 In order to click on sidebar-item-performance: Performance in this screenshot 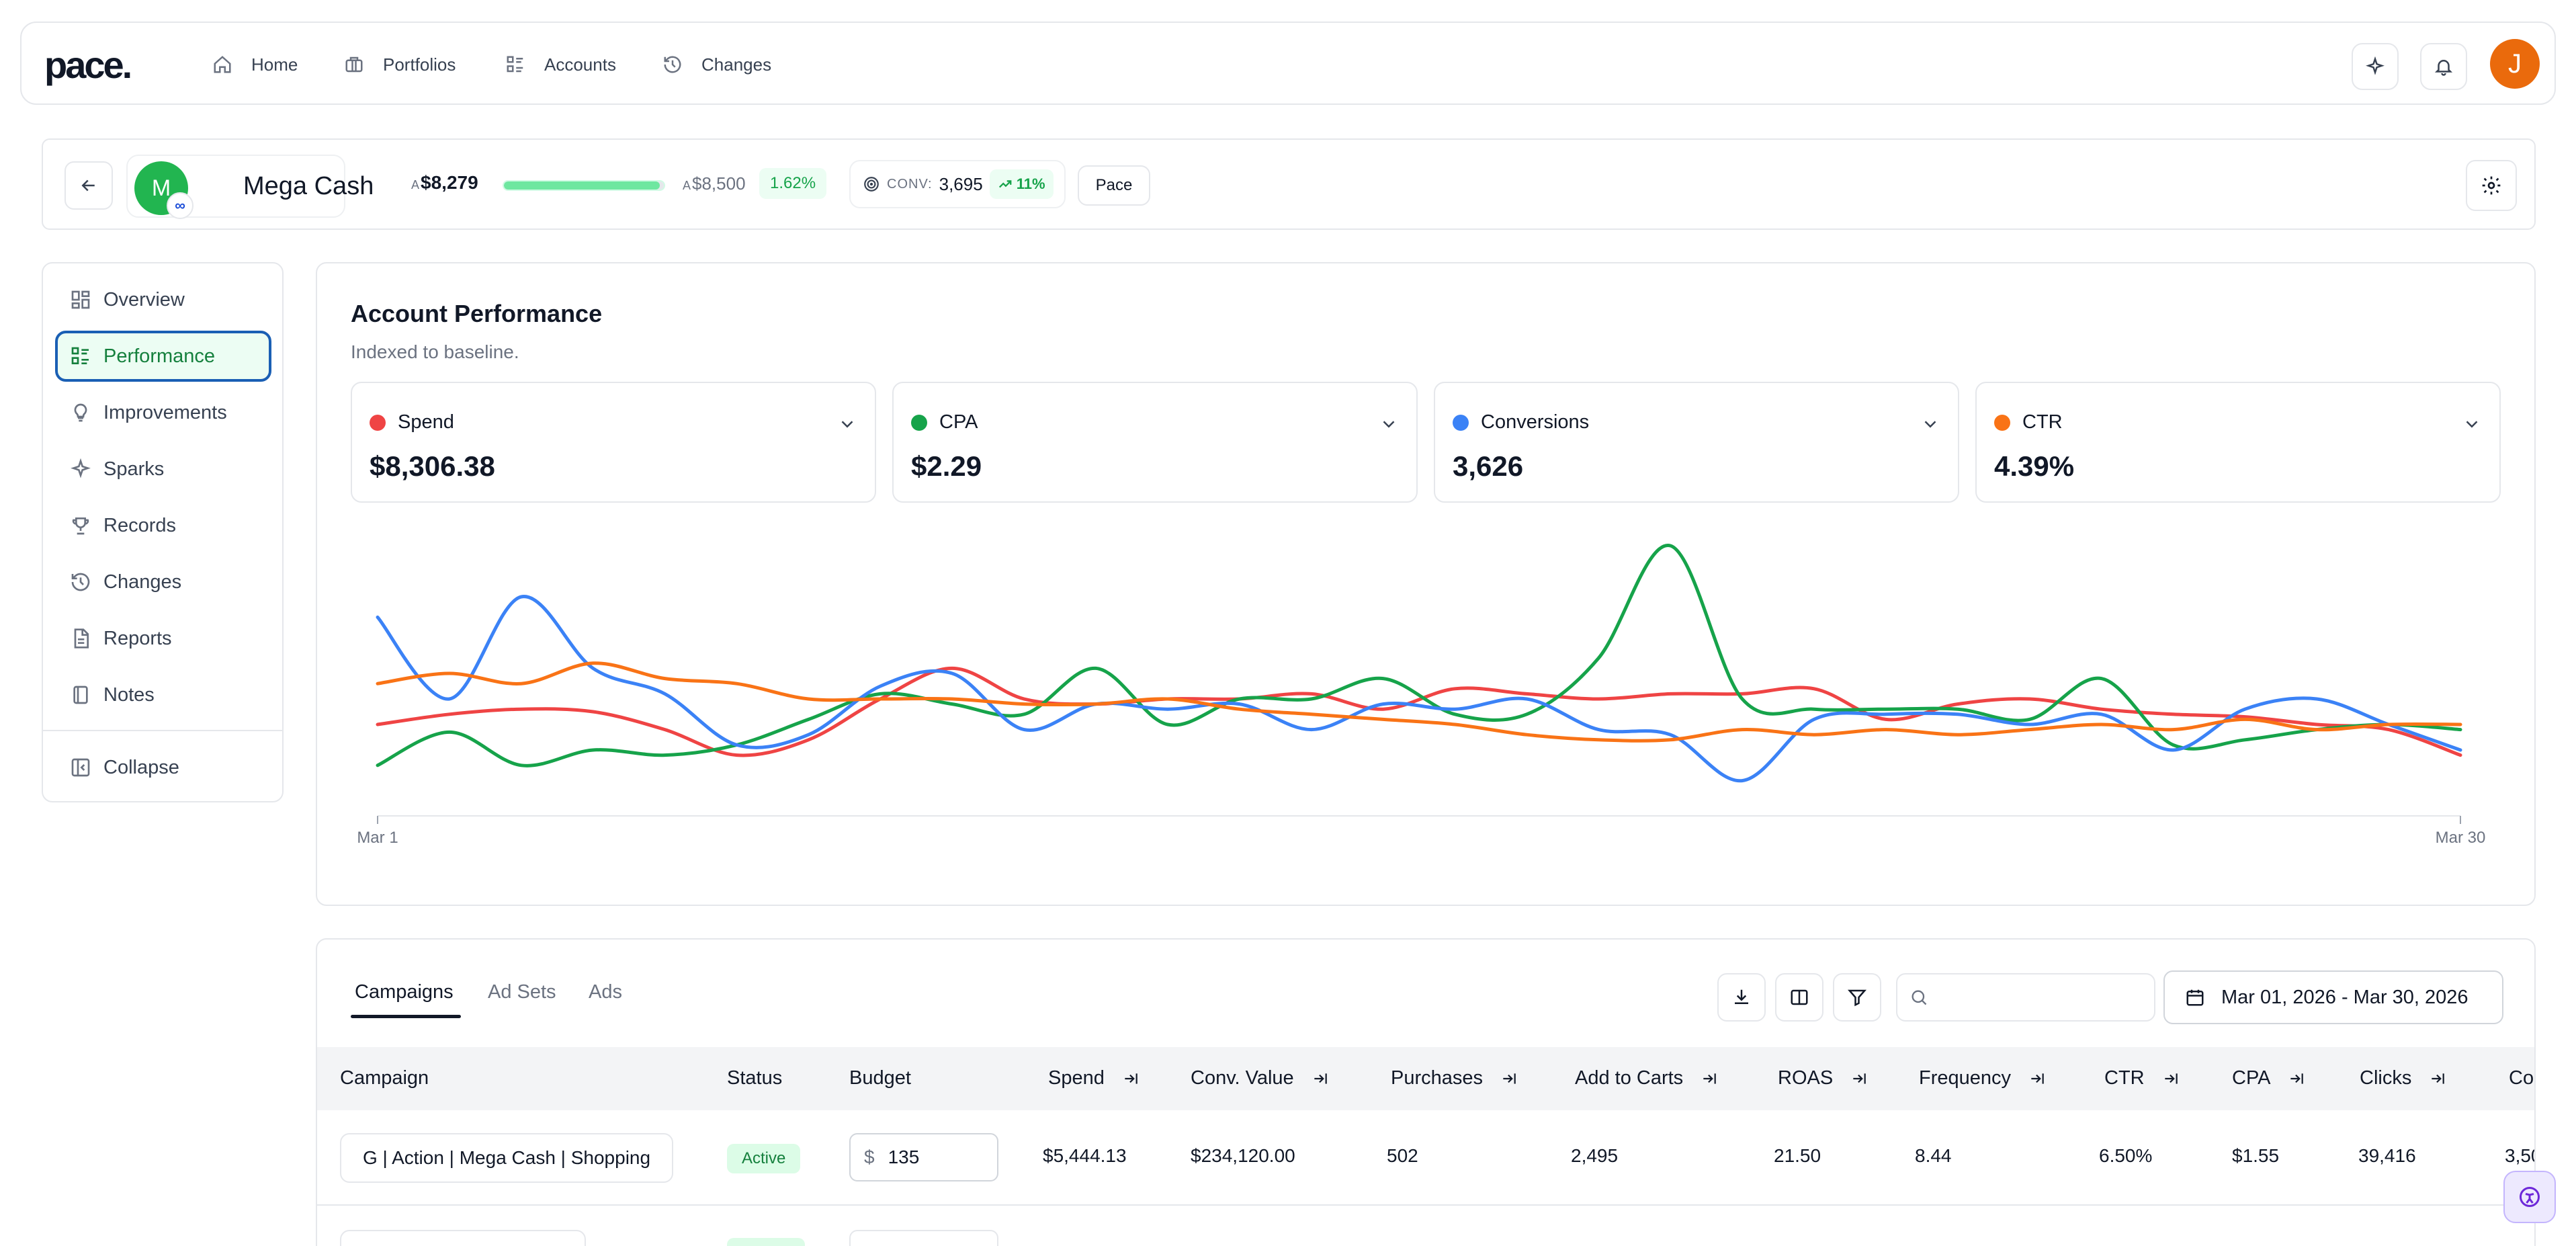, I will do `click(163, 356)`.